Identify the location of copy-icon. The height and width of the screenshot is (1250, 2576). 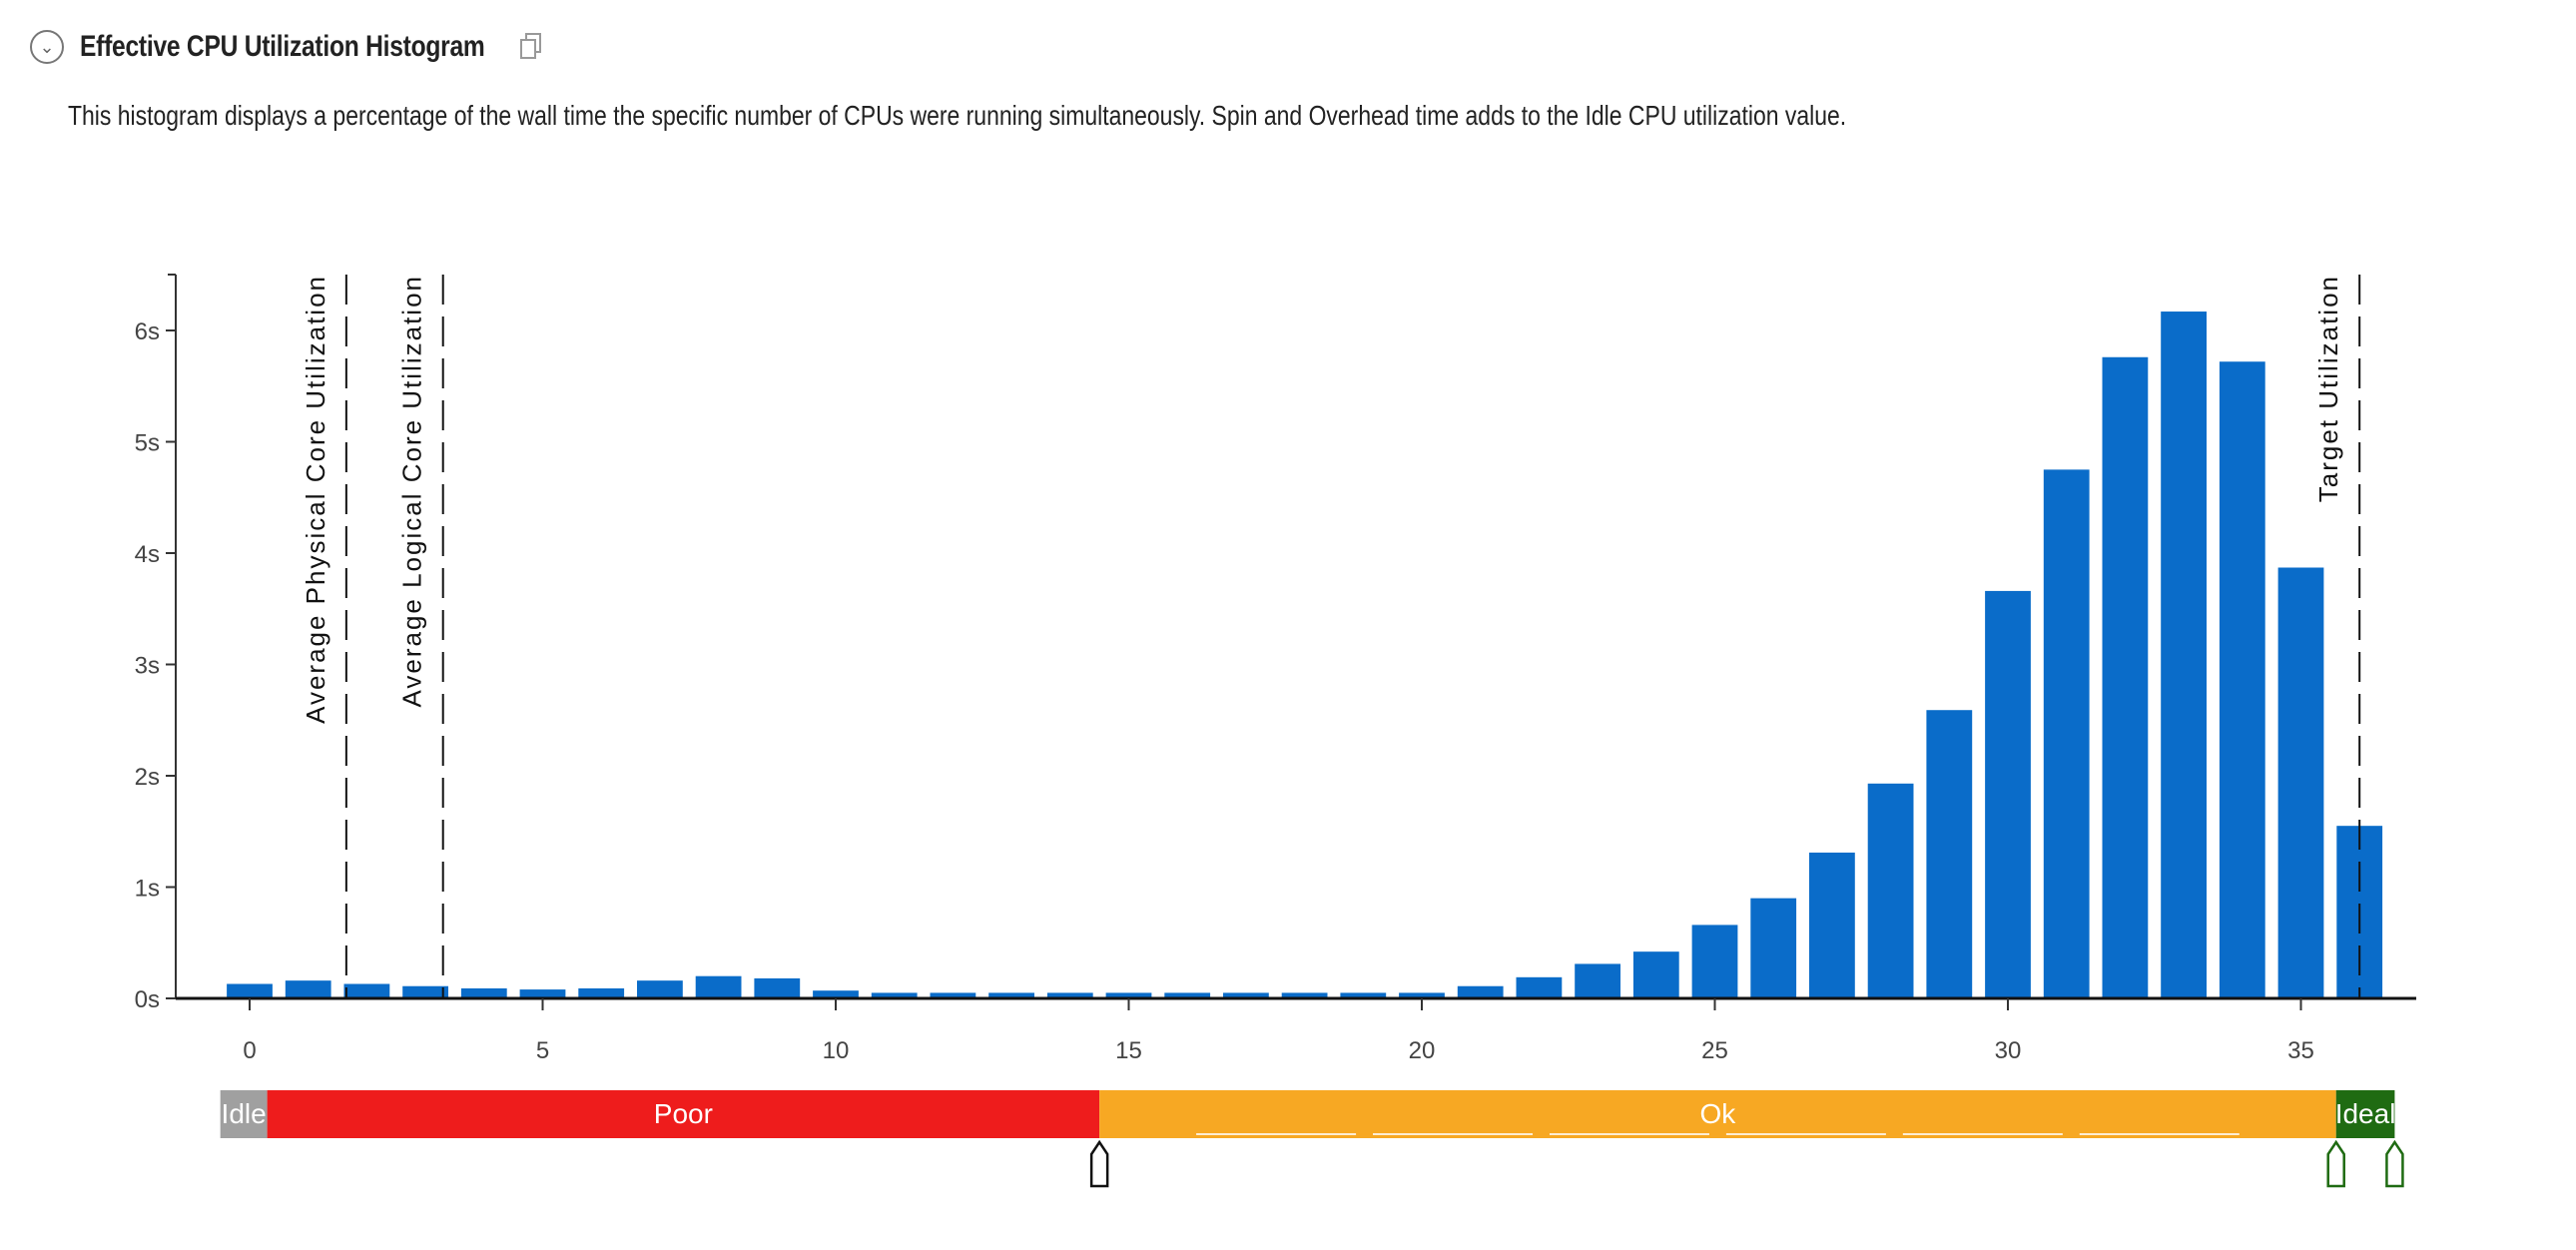
(531, 47).